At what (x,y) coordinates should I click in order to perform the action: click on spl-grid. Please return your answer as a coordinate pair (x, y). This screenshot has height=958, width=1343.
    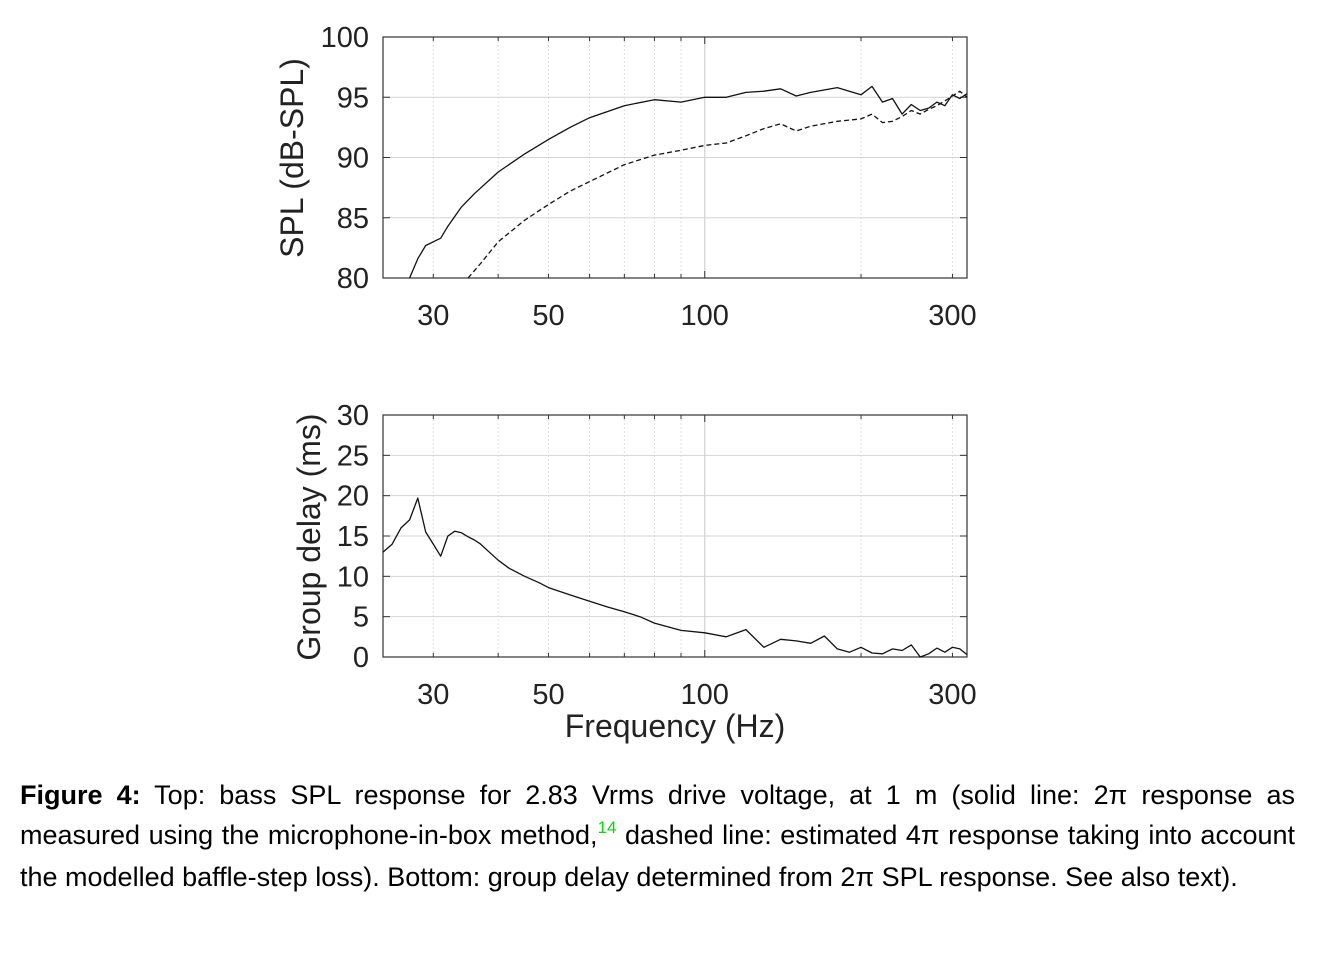
    Looking at the image, I should click on (675, 157).